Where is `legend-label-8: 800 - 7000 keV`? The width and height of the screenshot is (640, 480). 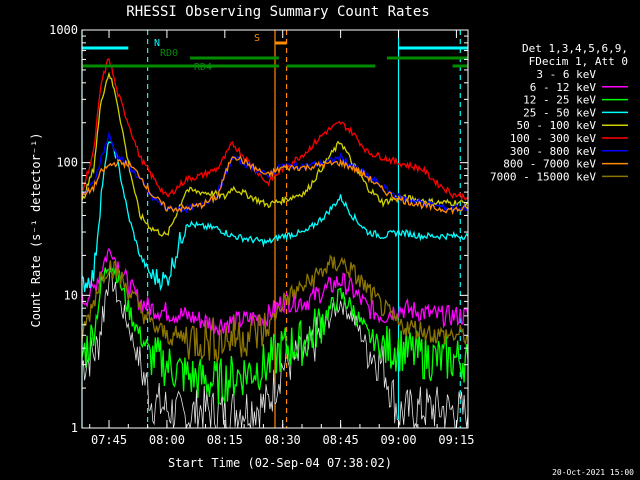
legend-label-8: 800 - 7000 keV is located at coordinates (549, 164).